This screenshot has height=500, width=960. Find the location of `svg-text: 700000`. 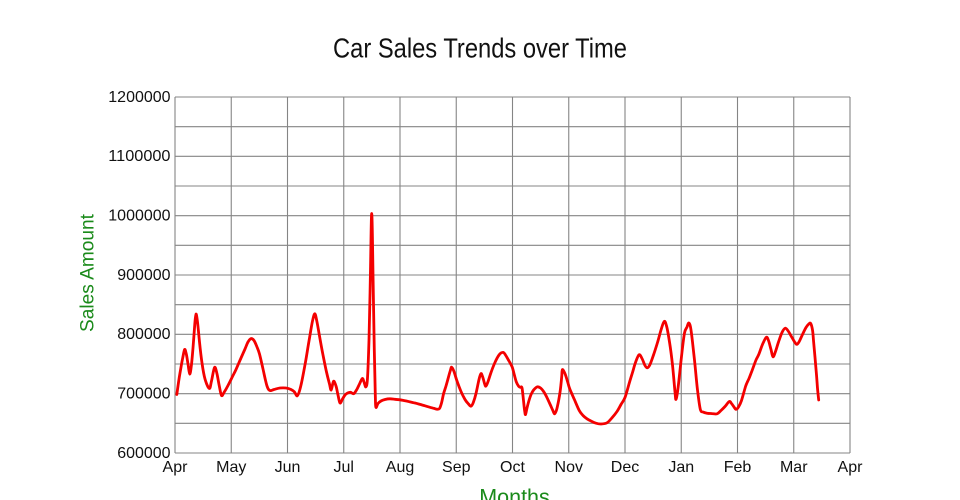

svg-text: 700000 is located at coordinates (143, 394).